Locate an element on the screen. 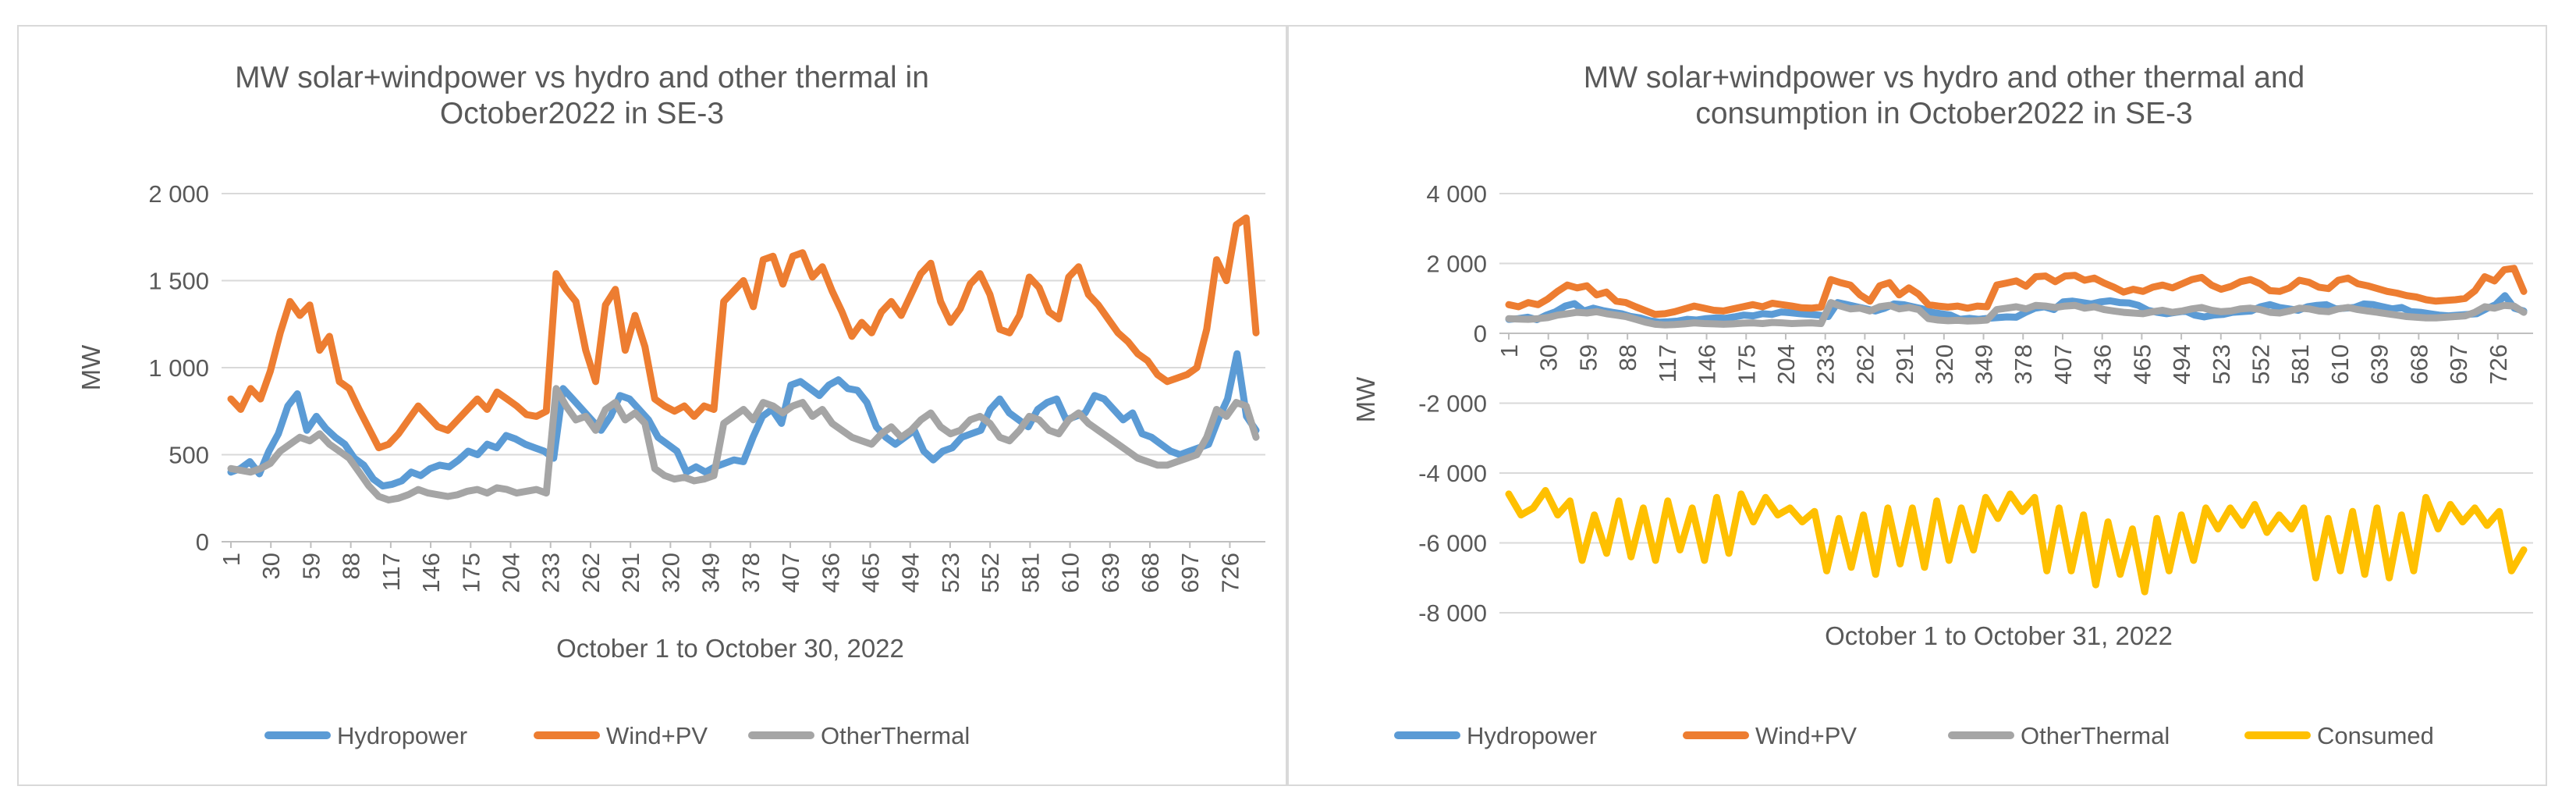 The height and width of the screenshot is (804, 2576). y-tick-label: 500 is located at coordinates (189, 456).